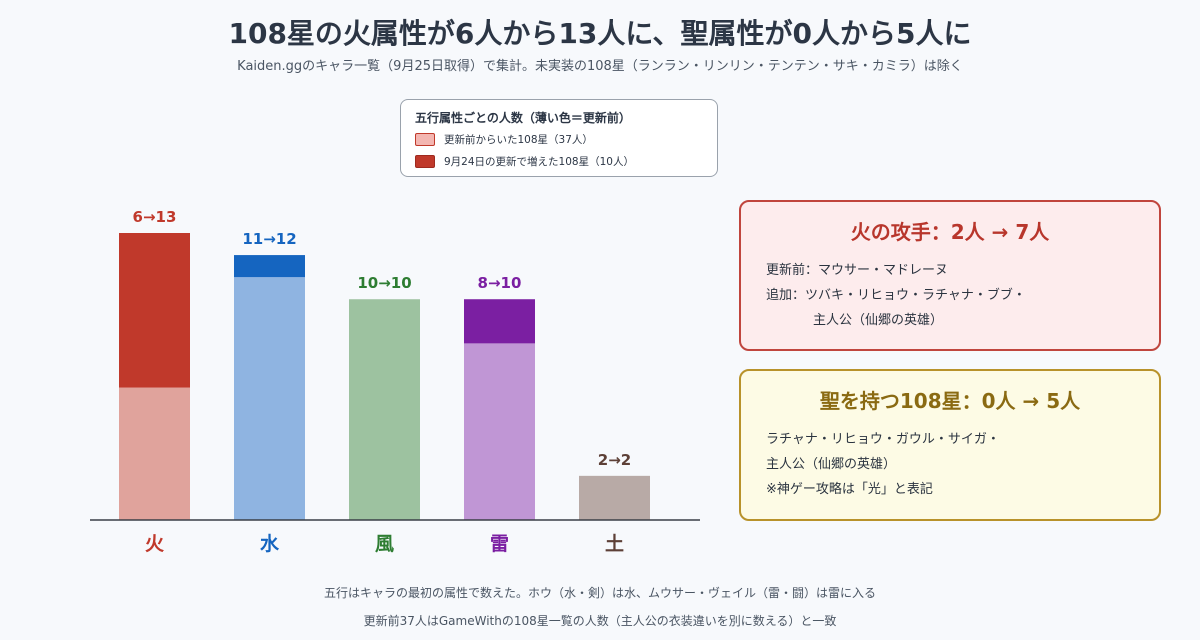 This screenshot has width=1200, height=640. What do you see at coordinates (857, 270) in the screenshot?
I see `fire-card-line: 更新前：マウサー・マドレーヌ` at bounding box center [857, 270].